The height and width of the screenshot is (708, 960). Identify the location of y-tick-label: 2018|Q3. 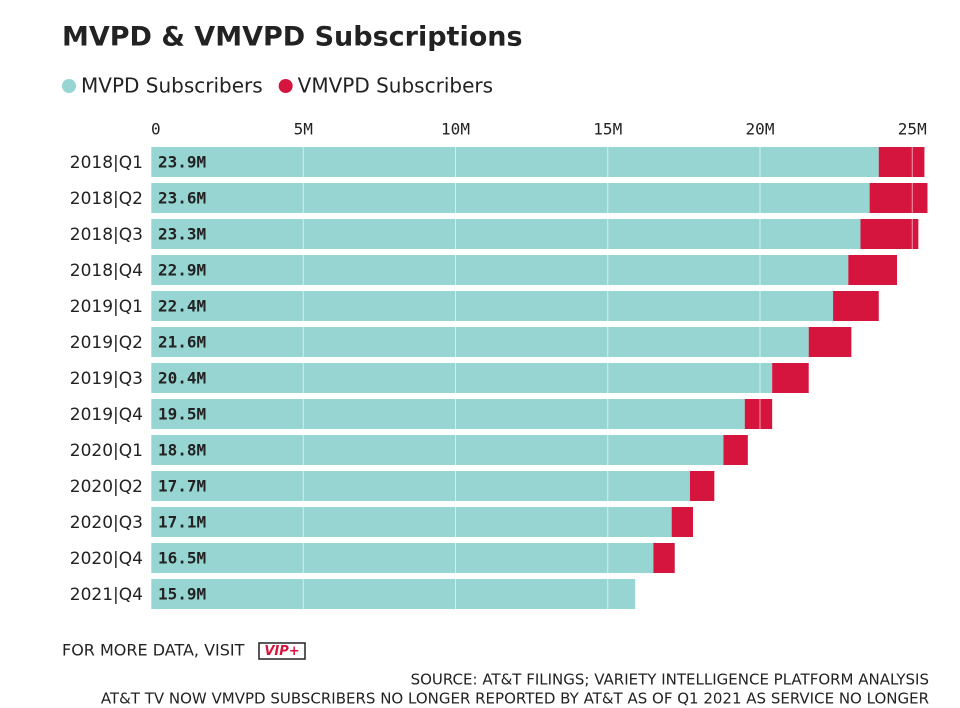
(106, 235).